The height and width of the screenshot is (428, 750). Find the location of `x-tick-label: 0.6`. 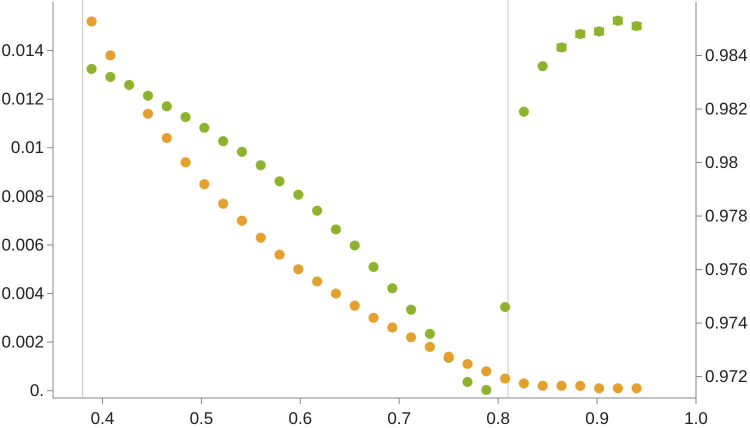

x-tick-label: 0.6 is located at coordinates (300, 418).